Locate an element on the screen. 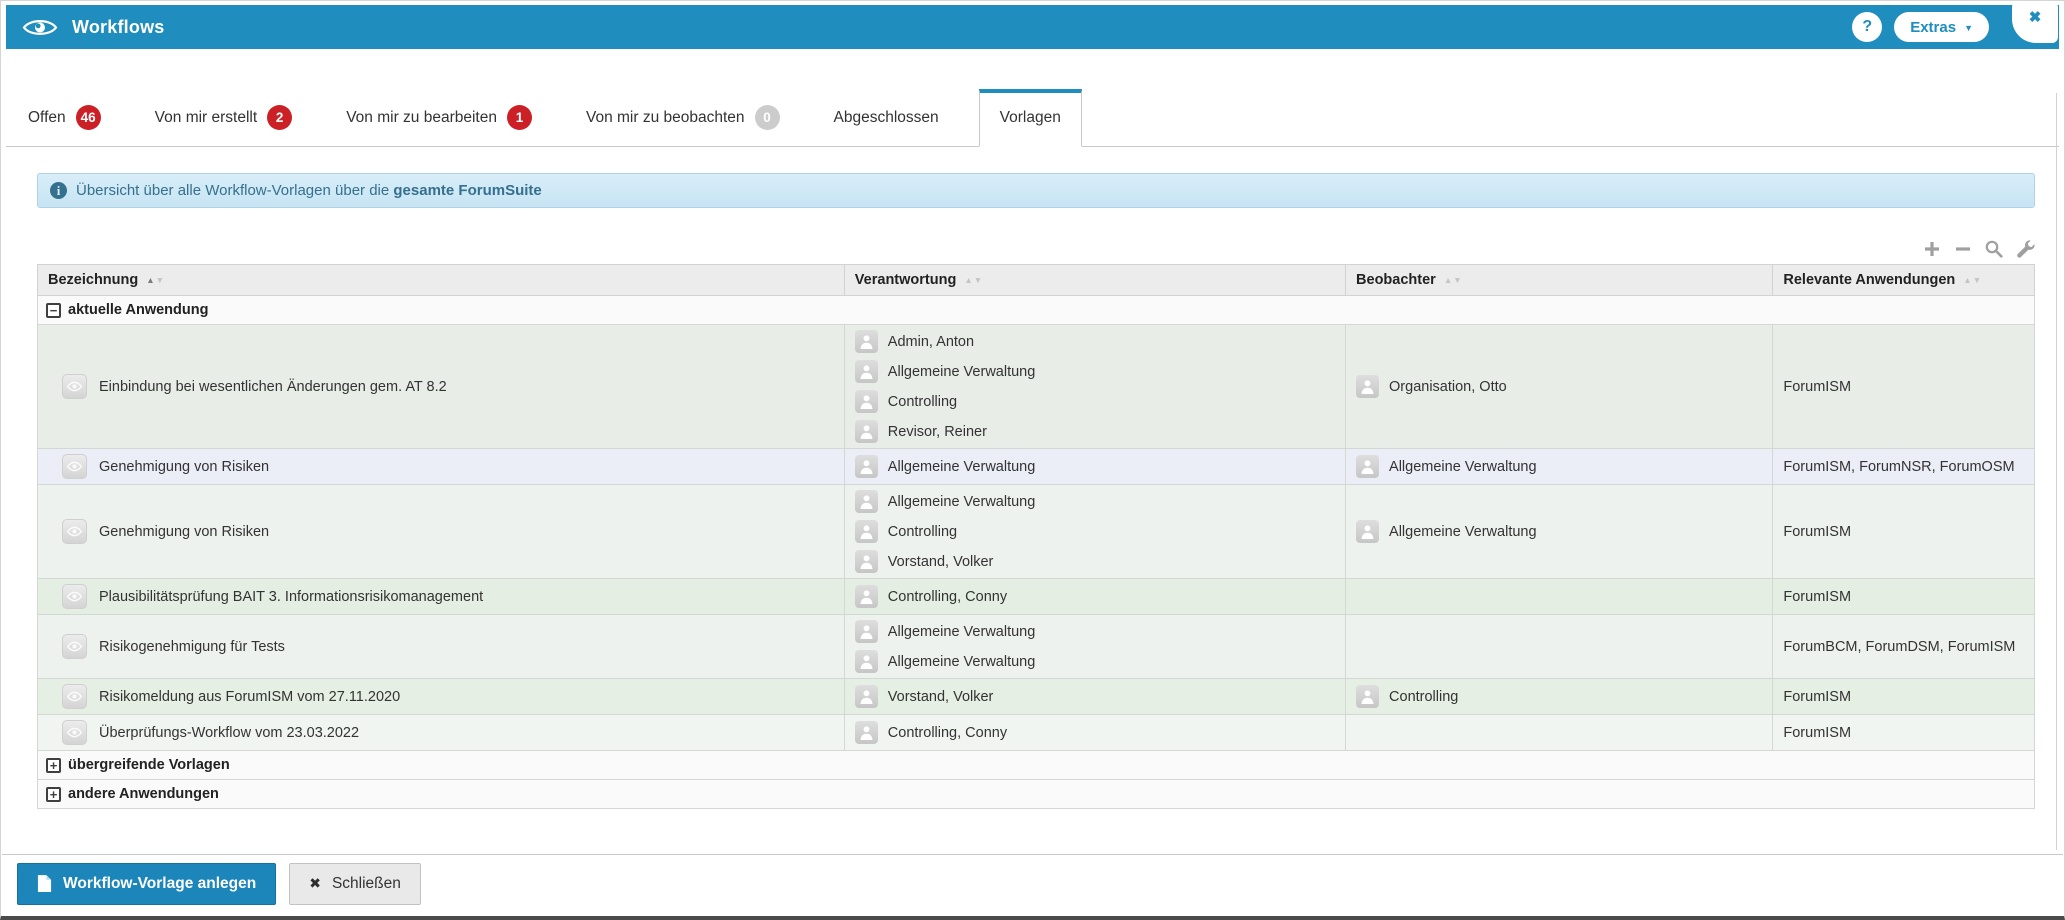 This screenshot has width=2065, height=920. workflow-name: Überprüfungs-Workflow vom 23.03.2022 is located at coordinates (229, 732).